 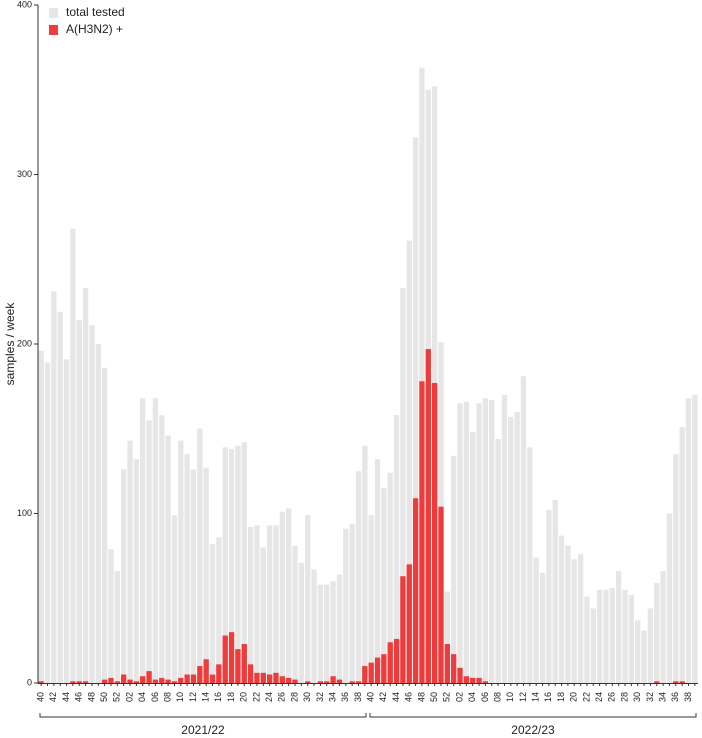 I want to click on x-tick-label: 16, so click(x=548, y=697).